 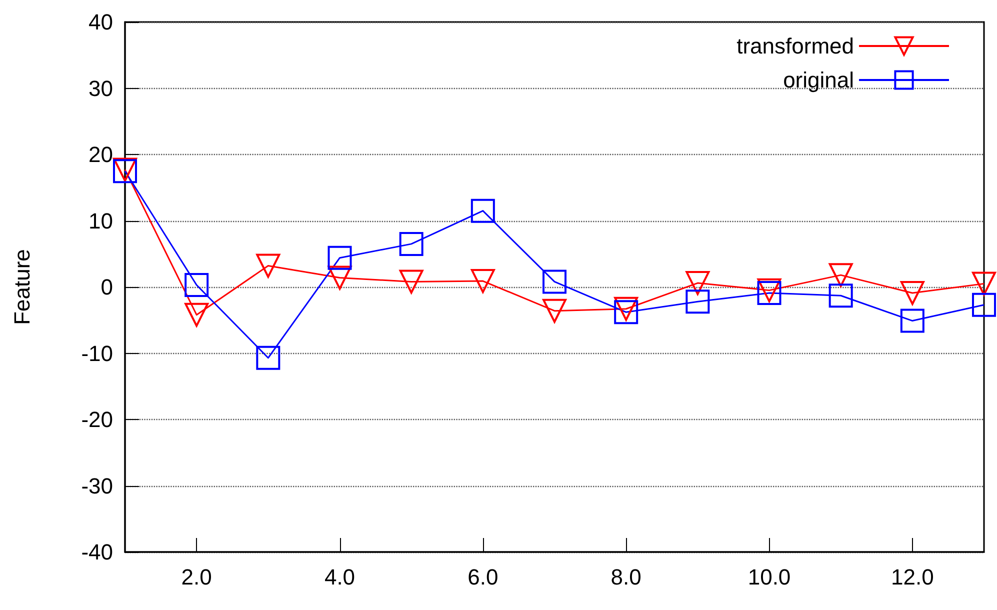 I want to click on x-tick-label: 12.0, so click(x=912, y=577).